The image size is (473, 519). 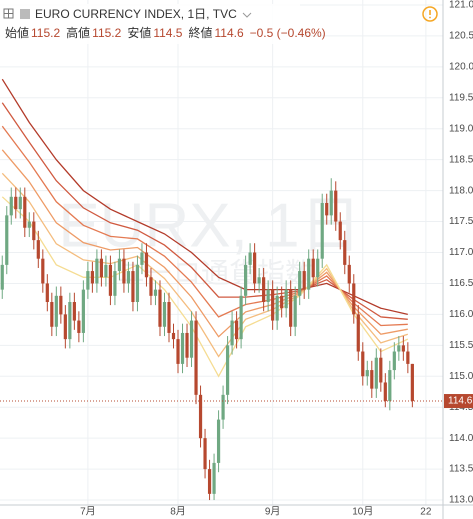 What do you see at coordinates (136, 14) in the screenshot?
I see `chart-title: EURO CURRENCY INDEX, 1日, TVC` at bounding box center [136, 14].